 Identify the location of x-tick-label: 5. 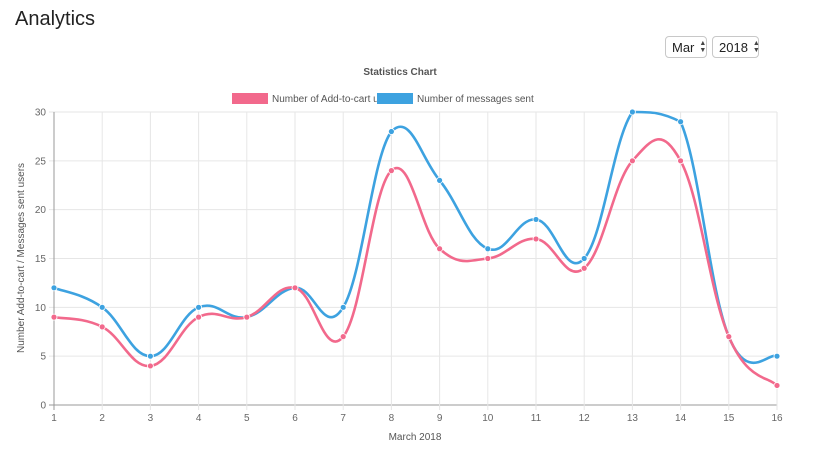
(247, 418).